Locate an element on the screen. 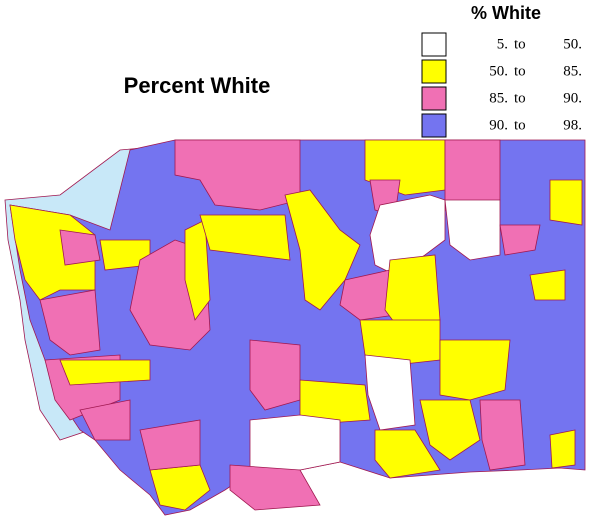  legend-from: 90. is located at coordinates (498, 125).